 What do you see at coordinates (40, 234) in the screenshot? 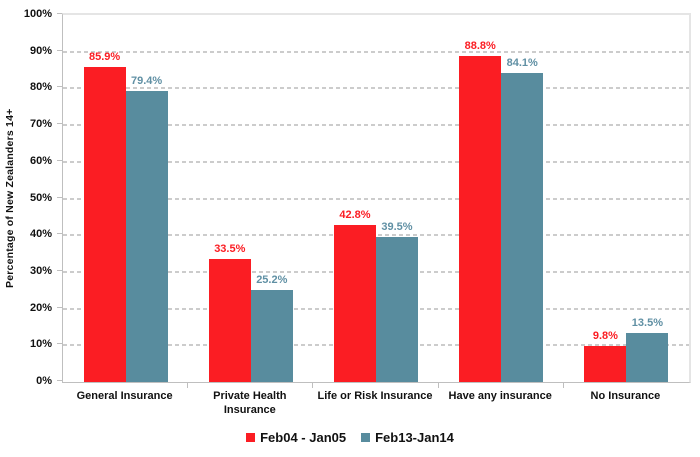
I see `y-tick-label: 40%` at bounding box center [40, 234].